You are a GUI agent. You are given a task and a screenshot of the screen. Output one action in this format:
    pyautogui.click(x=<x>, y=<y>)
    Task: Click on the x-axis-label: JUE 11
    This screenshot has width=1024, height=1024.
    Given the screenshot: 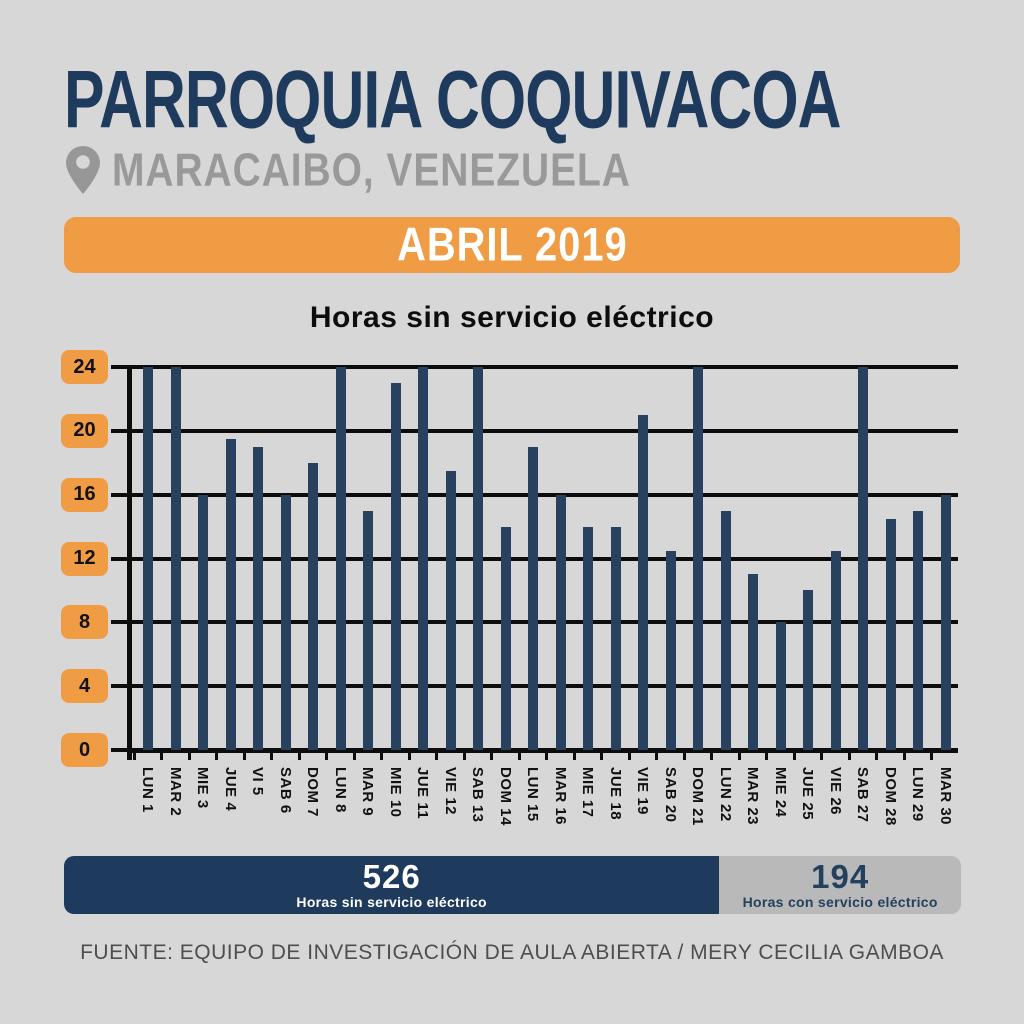 What is the action you would take?
    pyautogui.click(x=422, y=793)
    